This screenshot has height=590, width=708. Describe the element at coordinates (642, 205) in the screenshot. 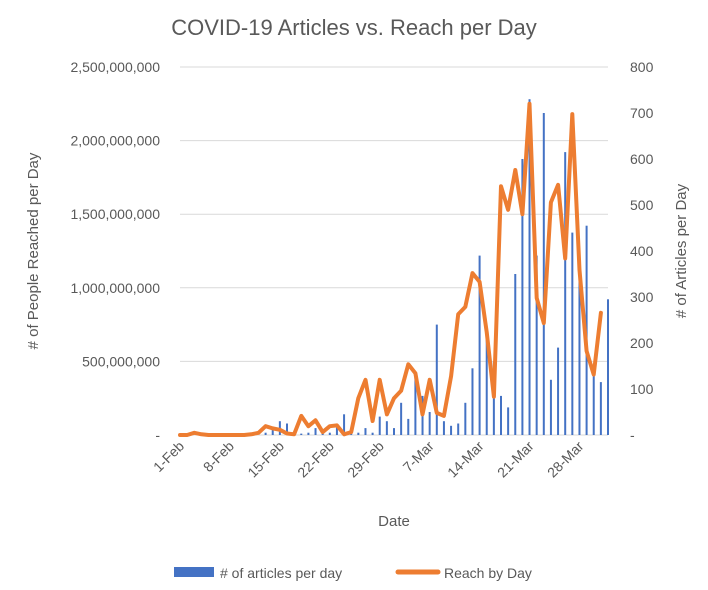

I see `right-tick-label: 500` at that location.